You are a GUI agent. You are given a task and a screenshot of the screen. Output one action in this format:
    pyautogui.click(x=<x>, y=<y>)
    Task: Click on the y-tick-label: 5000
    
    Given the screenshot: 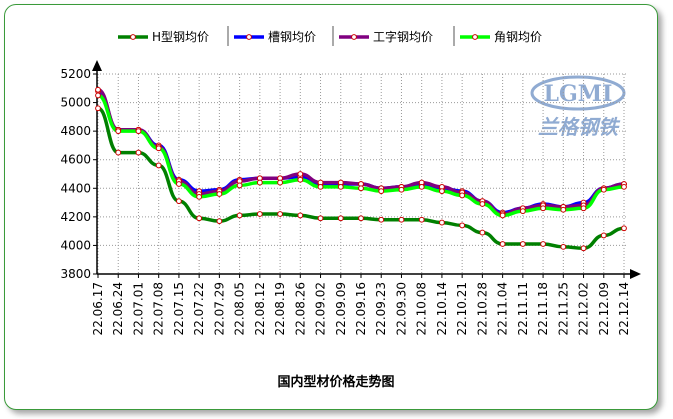 What is the action you would take?
    pyautogui.click(x=75, y=103)
    